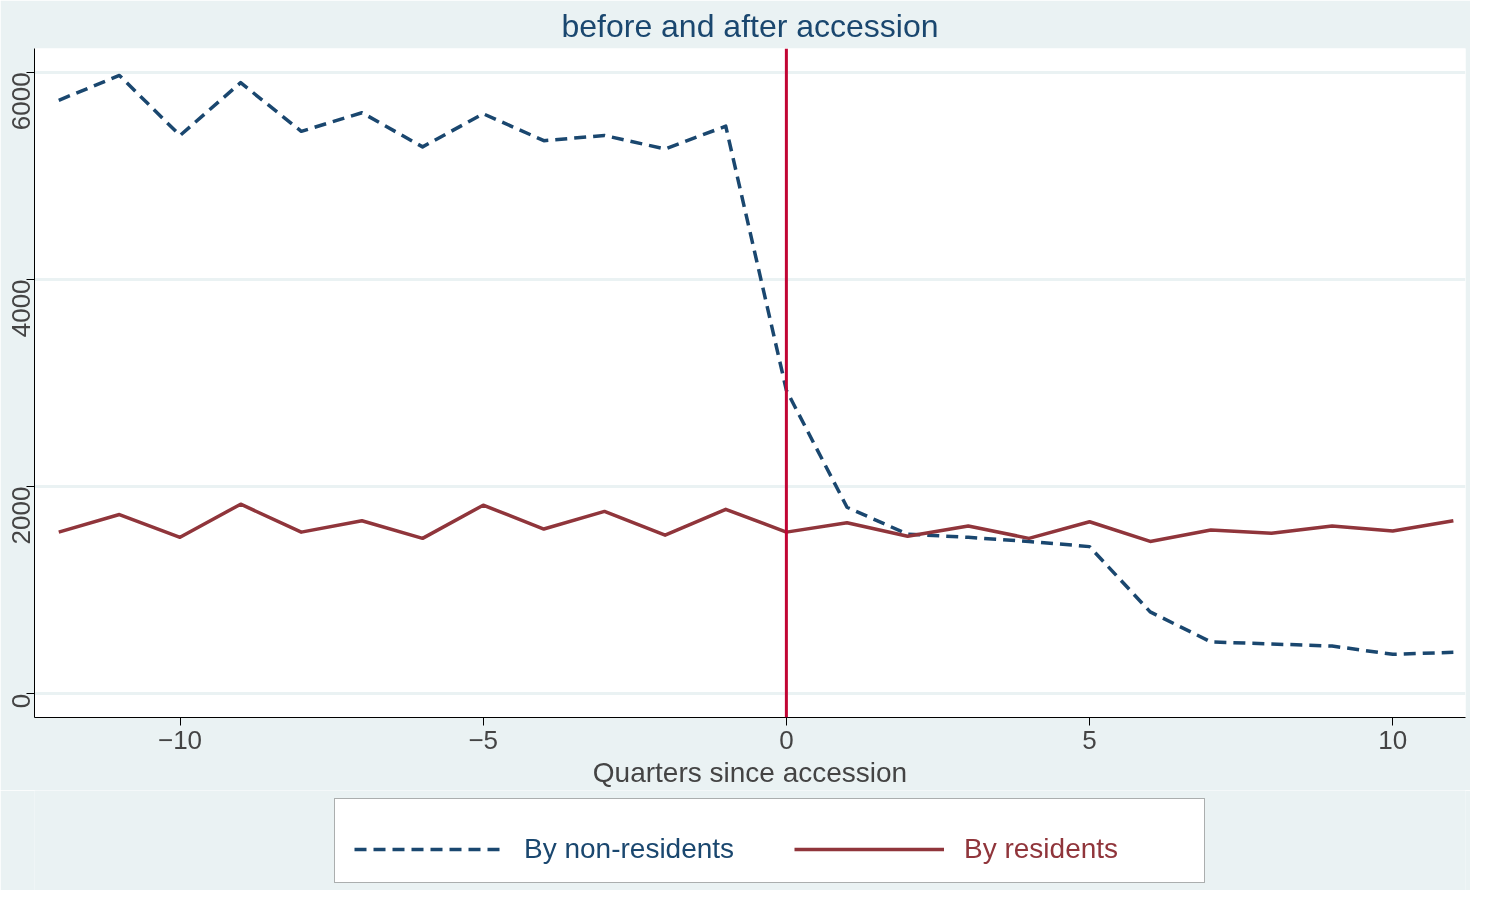 The width and height of the screenshot is (1488, 905). I want to click on x-tick-label: 10, so click(1393, 739).